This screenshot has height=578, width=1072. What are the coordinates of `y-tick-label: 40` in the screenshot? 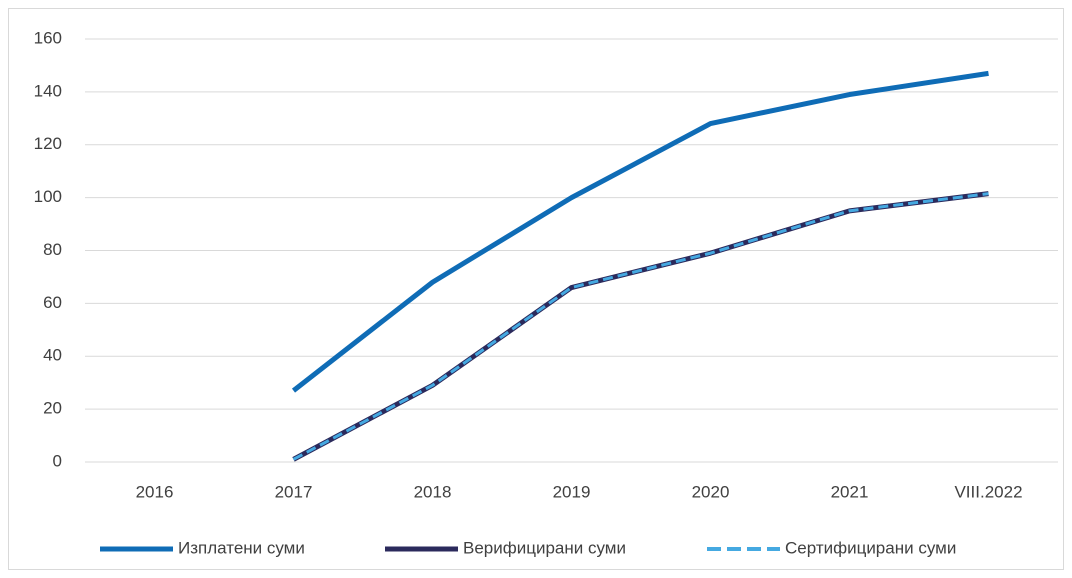 It's located at (52, 355).